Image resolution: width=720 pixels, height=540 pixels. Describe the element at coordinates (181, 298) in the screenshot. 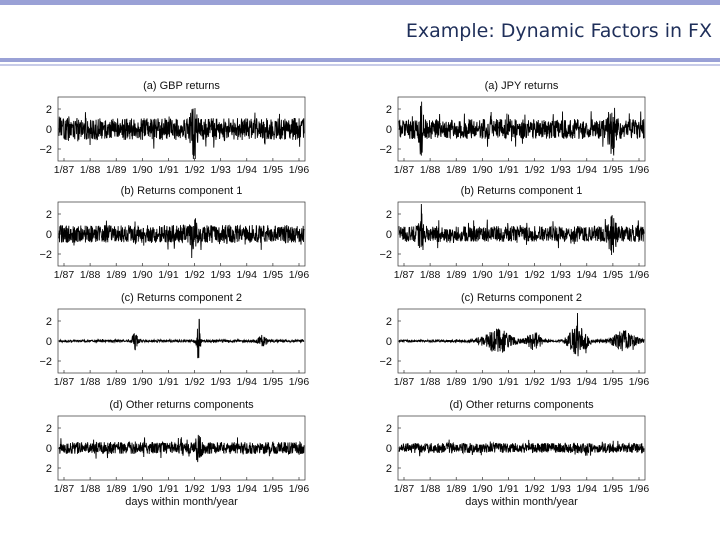

I see `gbp-panel-c-title: (c) Returns component 2` at that location.